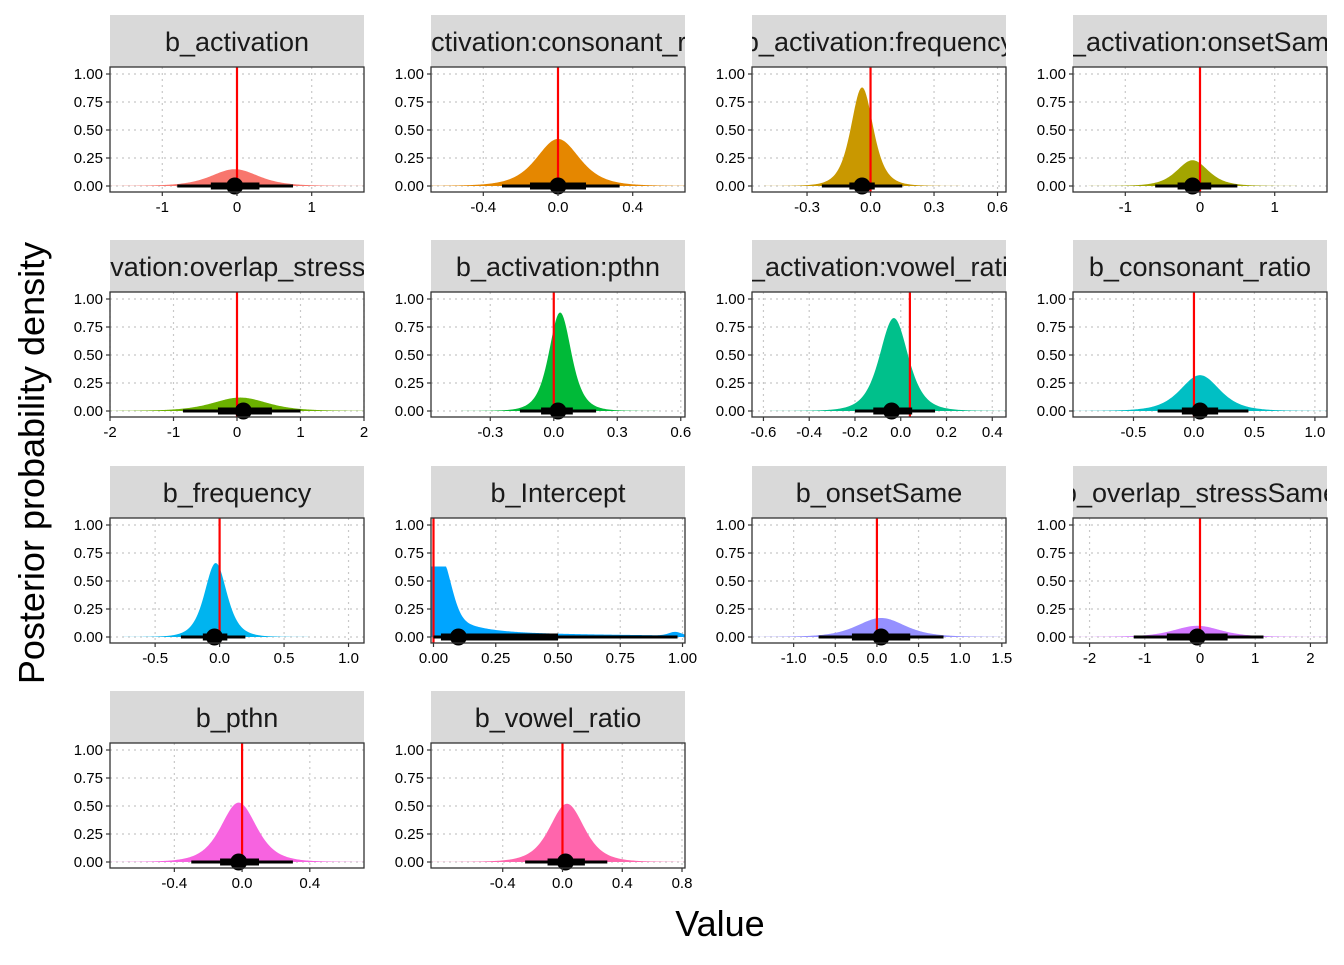 The image size is (1344, 965). What do you see at coordinates (219, 791) in the screenshot?
I see `facet-panel: b_pthn 1.00 0.75 0.50 0.25 0.00 -0.4 0.0 0.4` at bounding box center [219, 791].